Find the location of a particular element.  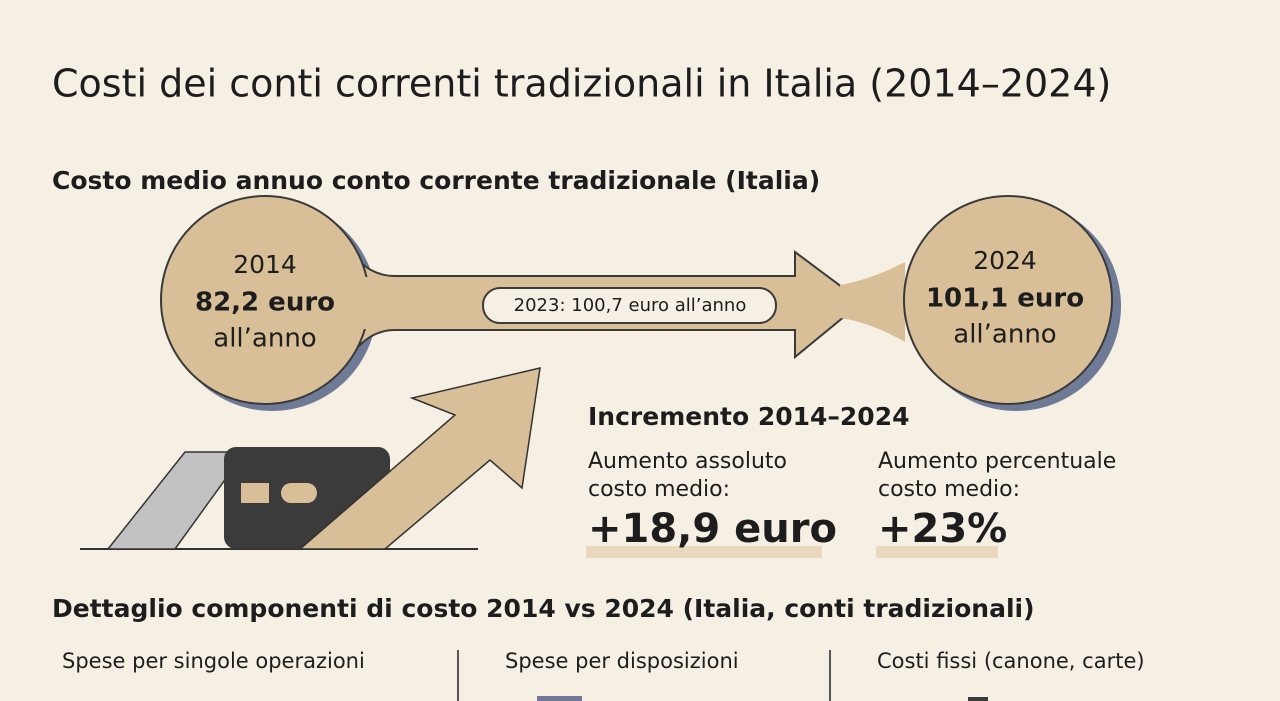

bubble is located at coordinates (1008, 300).